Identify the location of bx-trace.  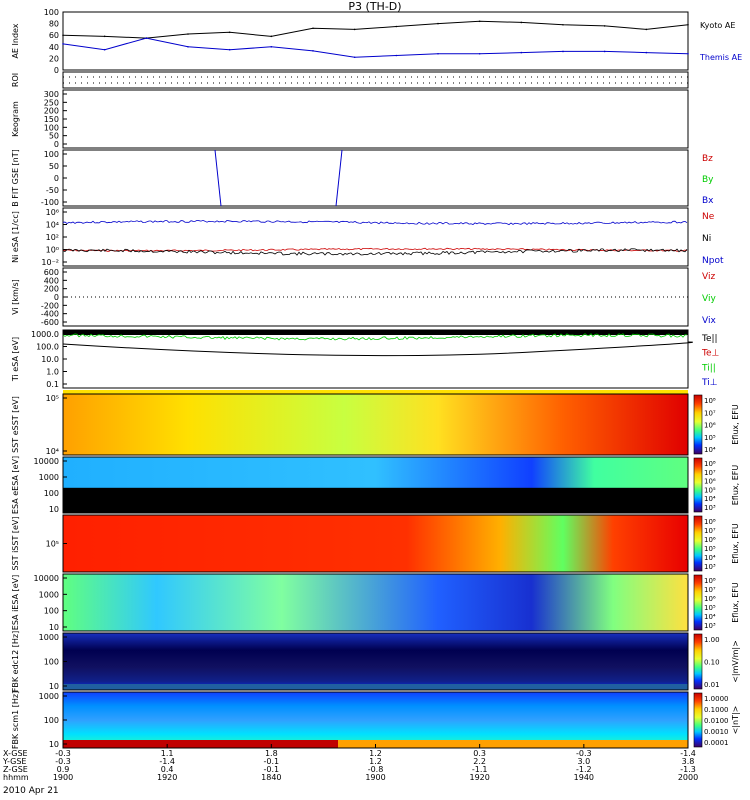
(339, 178).